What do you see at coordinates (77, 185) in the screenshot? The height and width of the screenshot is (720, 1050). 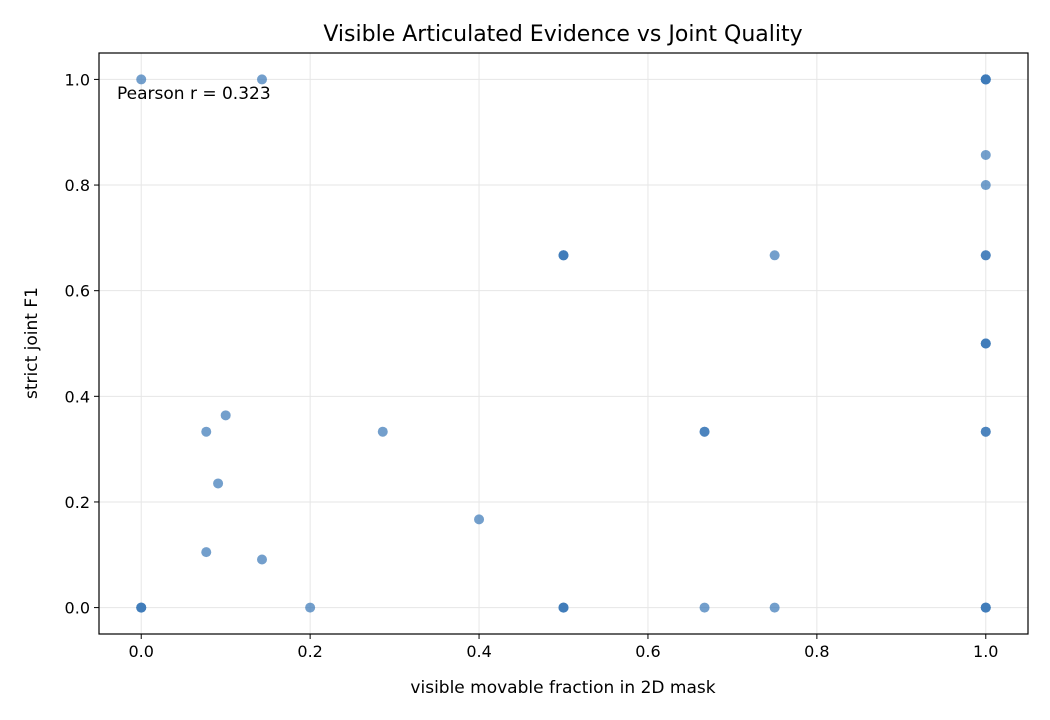 I see `y-tick-label: 0.8` at bounding box center [77, 185].